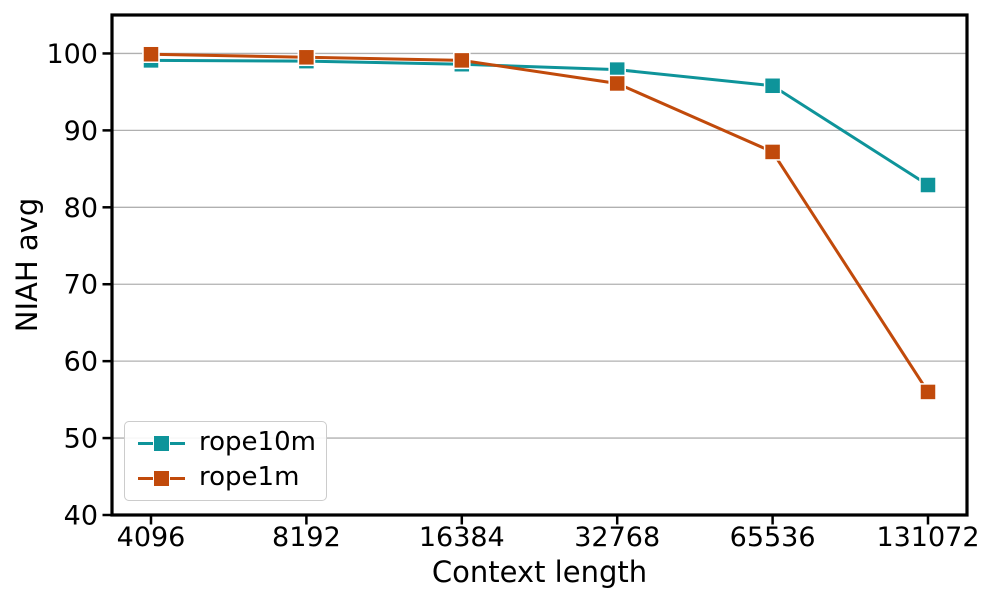 The image size is (1000, 600). Describe the element at coordinates (81, 362) in the screenshot. I see `y-tick-label: 60` at that location.